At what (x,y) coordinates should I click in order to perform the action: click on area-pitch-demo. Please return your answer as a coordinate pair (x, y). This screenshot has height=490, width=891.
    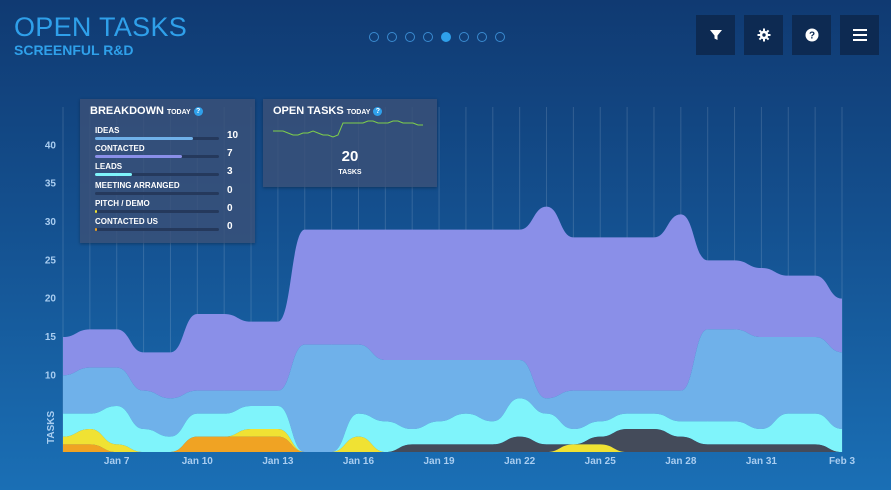
    Looking at the image, I should click on (452, 440).